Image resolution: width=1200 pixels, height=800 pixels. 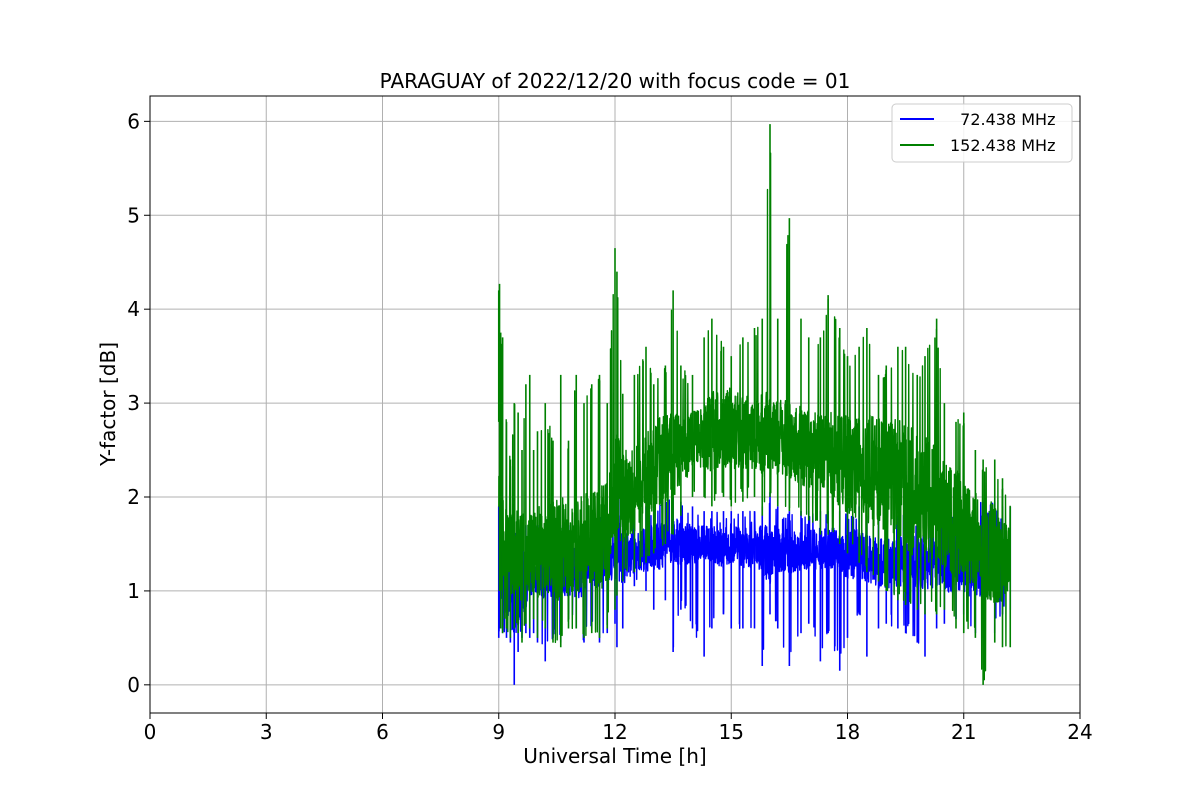 I want to click on x-tick-label: 24, so click(x=1079, y=732).